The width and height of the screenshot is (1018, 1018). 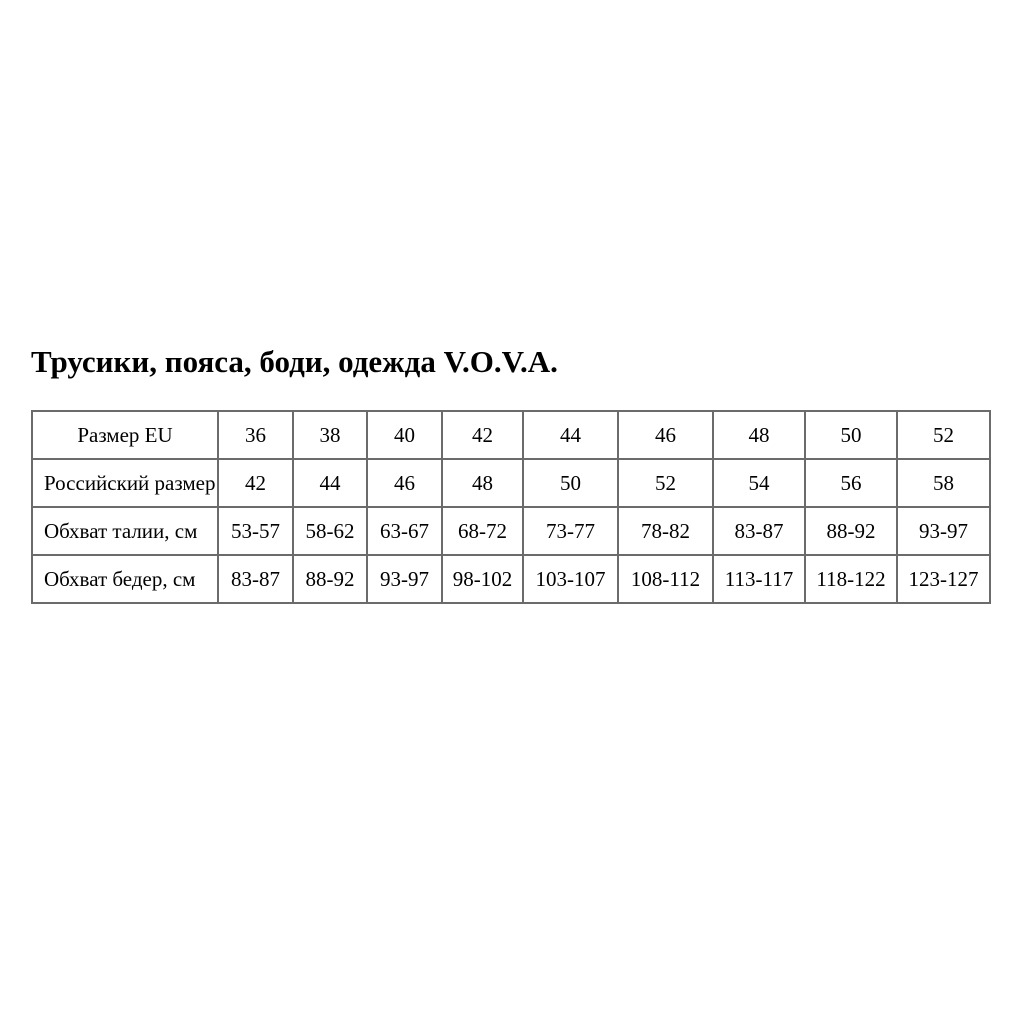 What do you see at coordinates (665, 579) in the screenshot?
I see `size-value-cell: 108-112` at bounding box center [665, 579].